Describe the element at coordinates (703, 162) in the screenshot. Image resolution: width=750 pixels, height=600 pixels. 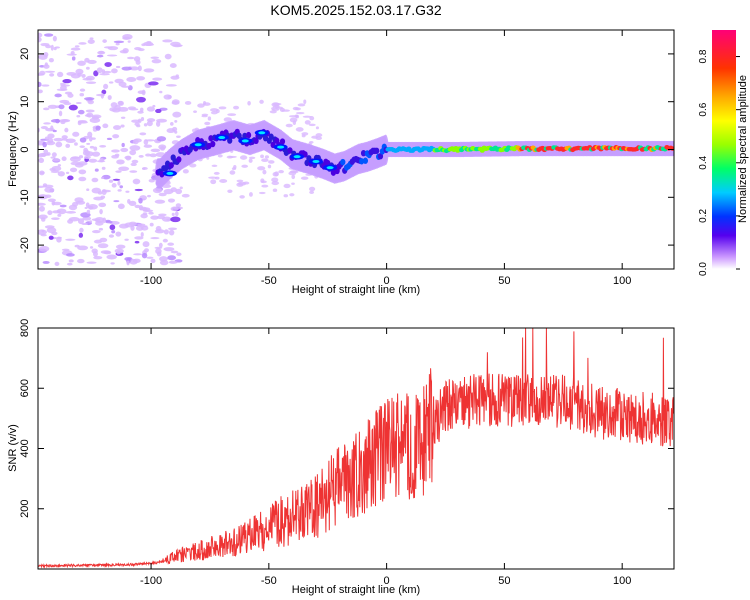
I see `colorbar-tick-label: 0.4` at that location.